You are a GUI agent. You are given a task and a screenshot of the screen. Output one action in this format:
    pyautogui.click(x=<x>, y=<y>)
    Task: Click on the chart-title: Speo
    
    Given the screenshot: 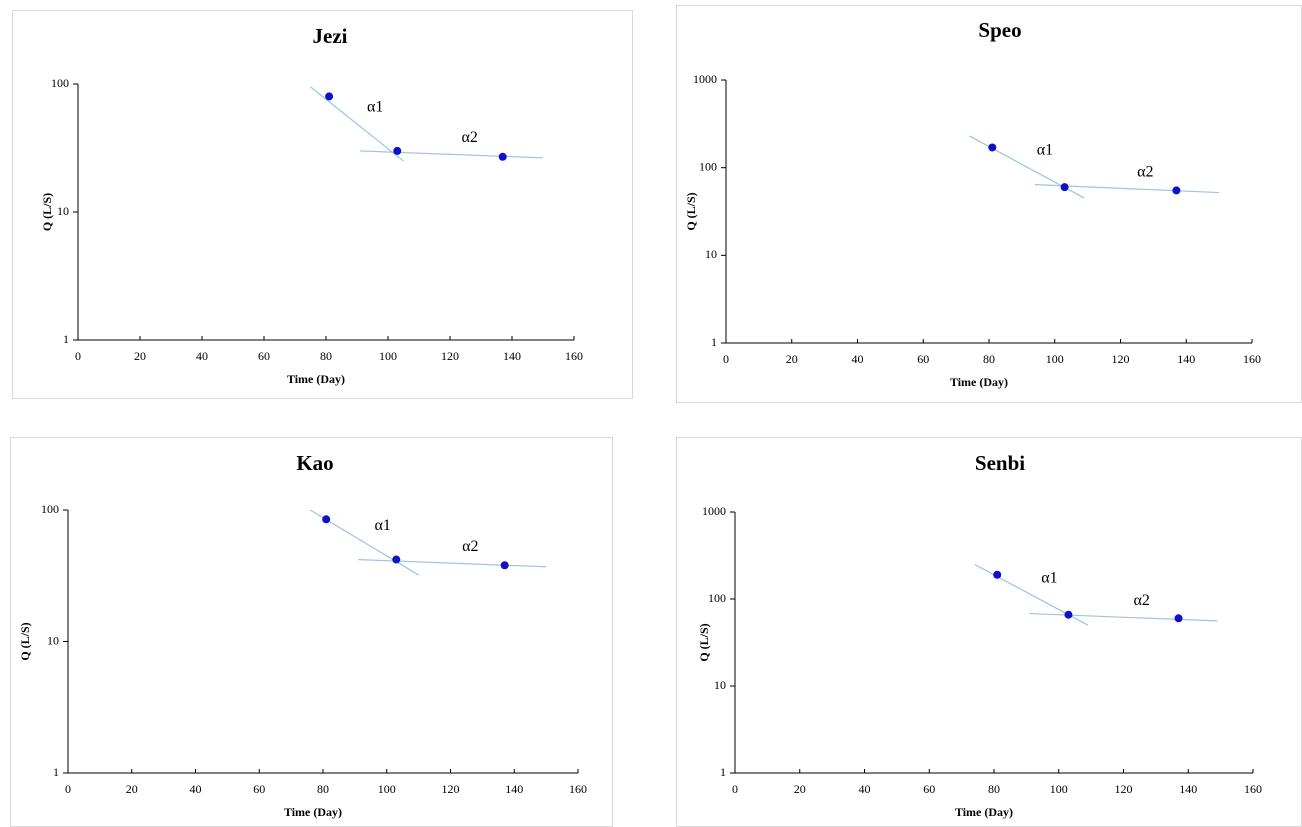 What is the action you would take?
    pyautogui.click(x=999, y=30)
    